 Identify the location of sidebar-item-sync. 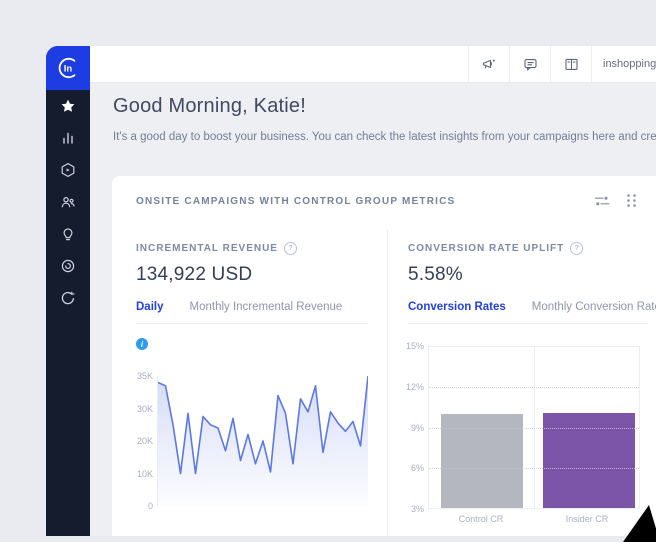
(68, 298).